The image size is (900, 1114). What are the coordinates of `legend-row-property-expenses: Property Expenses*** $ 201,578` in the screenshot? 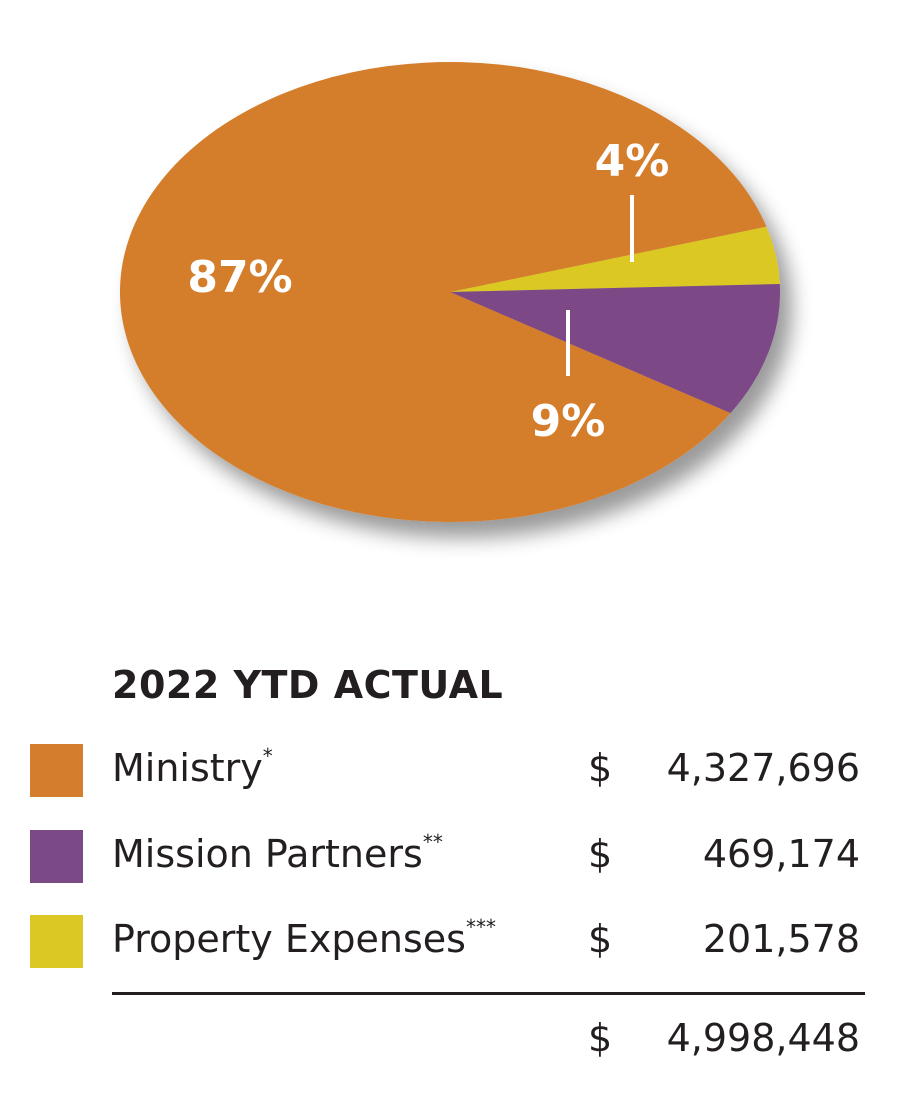 It's located at (450, 941).